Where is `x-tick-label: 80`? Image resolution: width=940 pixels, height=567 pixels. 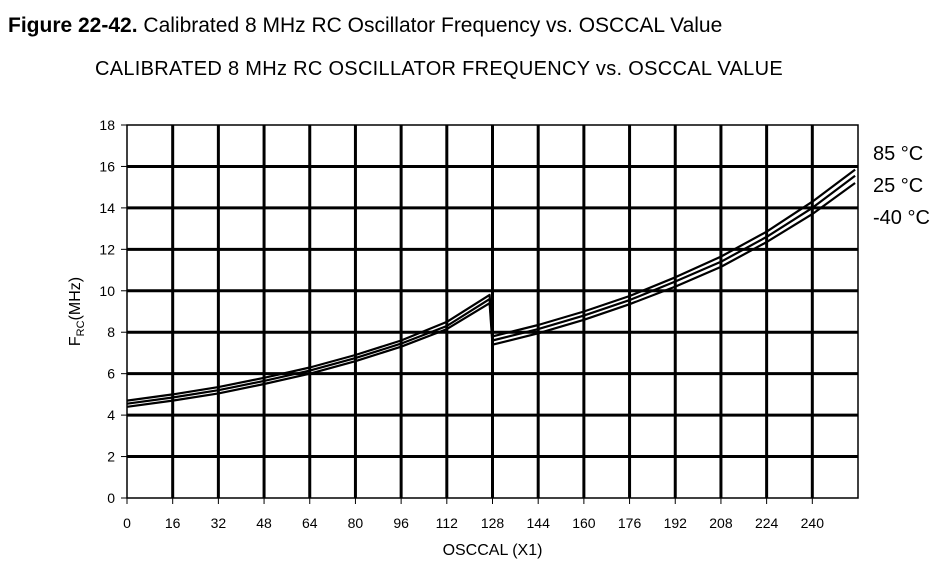
x-tick-label: 80 is located at coordinates (356, 523).